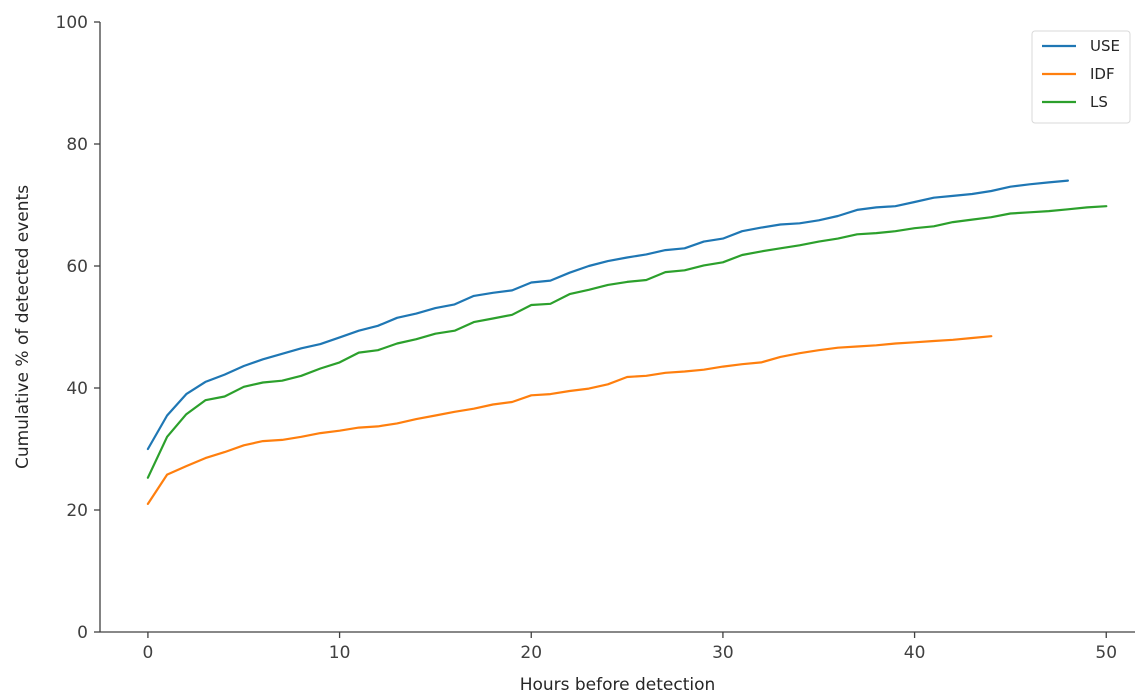 The width and height of the screenshot is (1135, 698). I want to click on y-tick-label: 20, so click(77, 511).